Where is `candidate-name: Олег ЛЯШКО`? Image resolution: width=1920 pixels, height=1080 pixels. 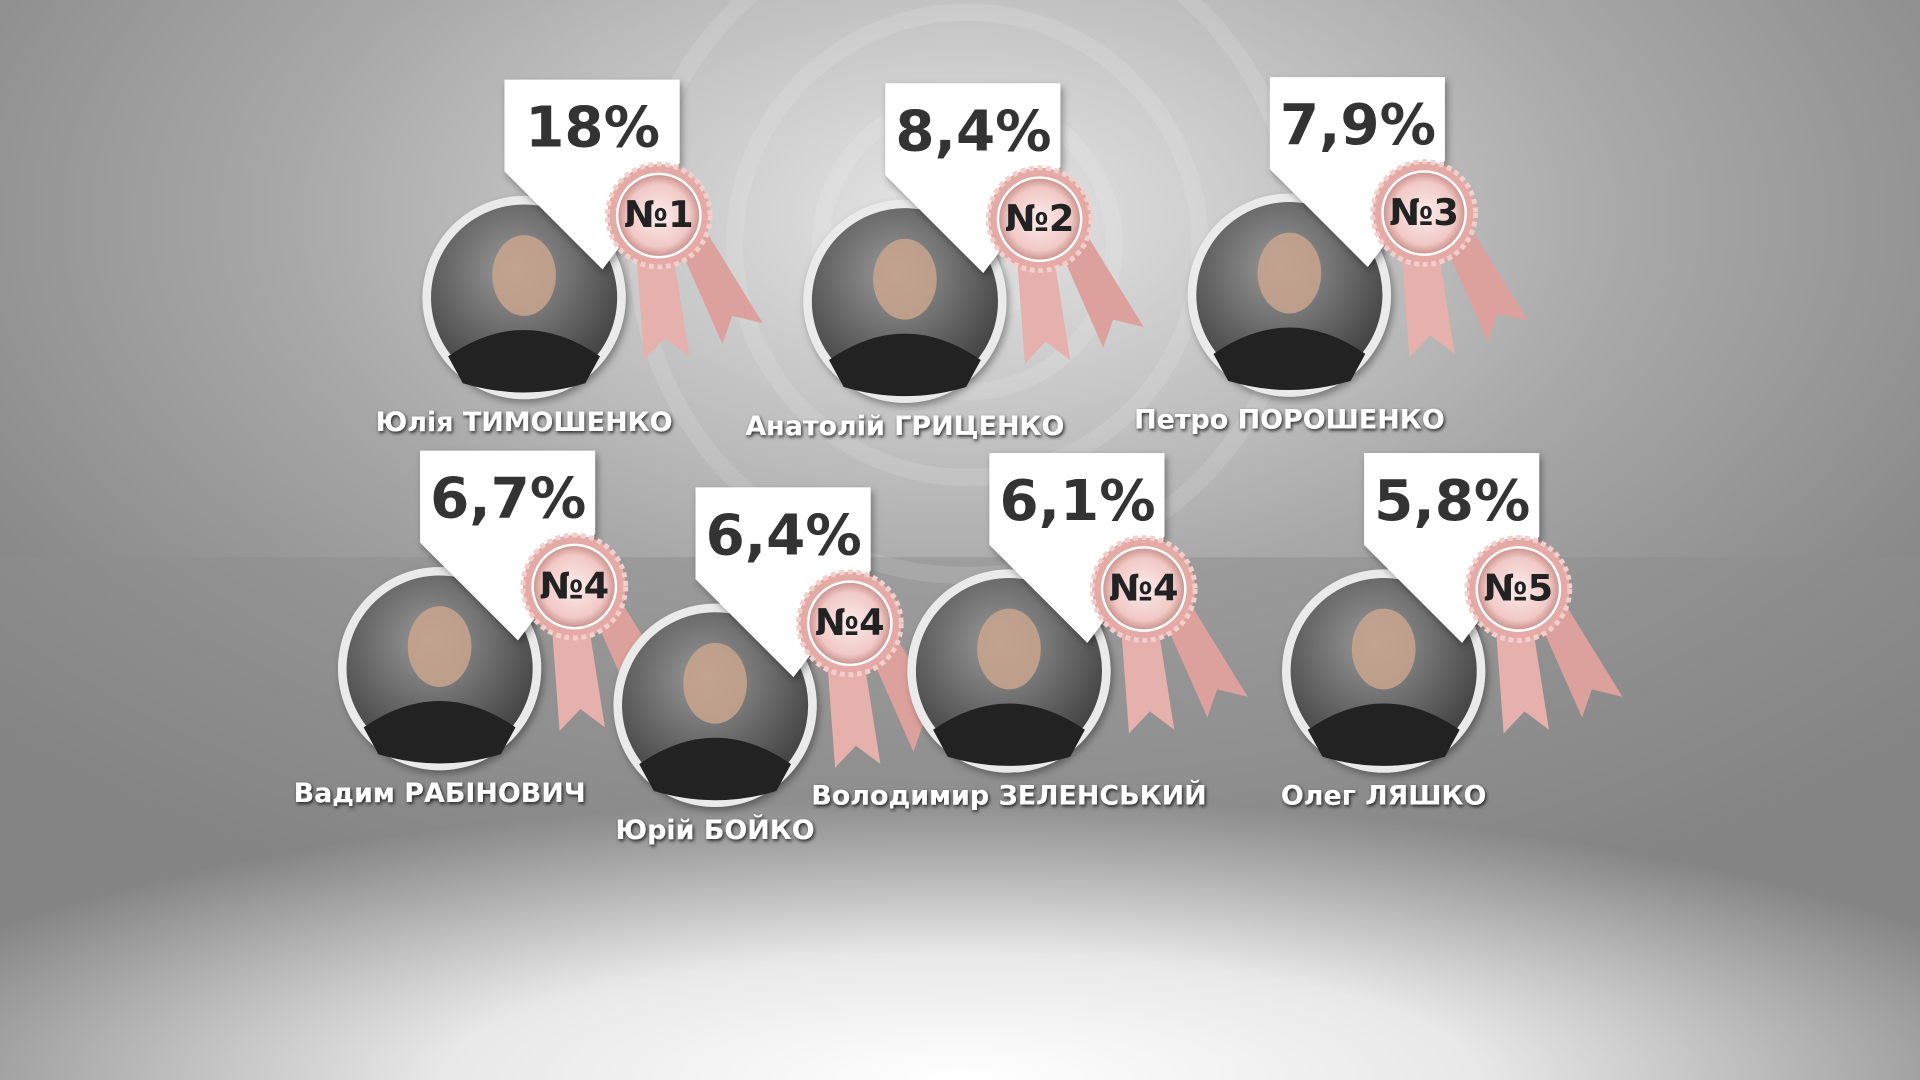
candidate-name: Олег ЛЯШКО is located at coordinates (1384, 796).